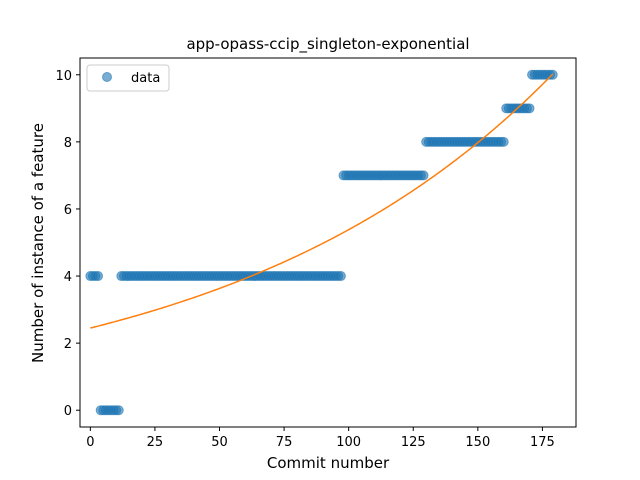 This screenshot has width=640, height=480. Describe the element at coordinates (413, 442) in the screenshot. I see `x-tick-label: 125` at that location.